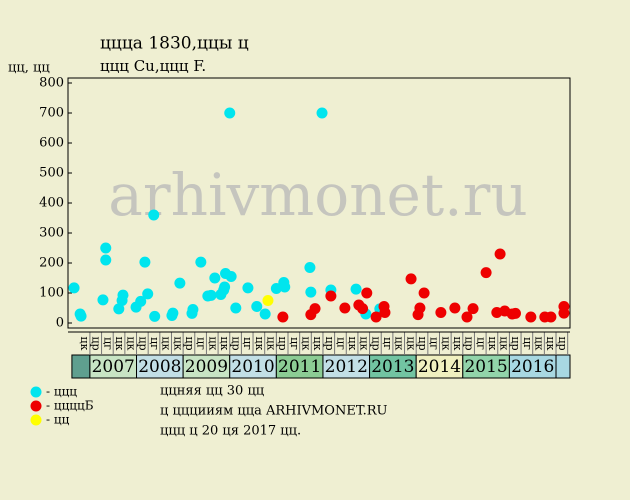  What do you see at coordinates (29, 68) in the screenshot?
I see `y-axis-label: цц, цц` at bounding box center [29, 68].